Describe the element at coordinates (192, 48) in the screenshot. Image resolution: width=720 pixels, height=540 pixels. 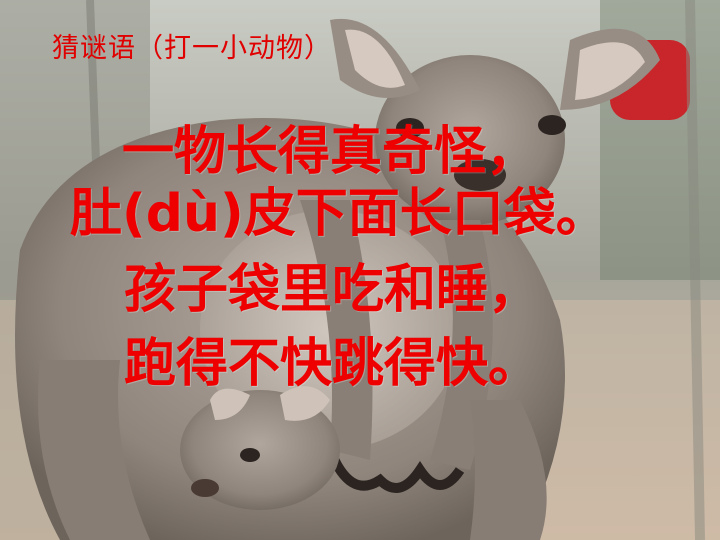
I see `slide-title: 猜谜语（打一小动物）` at that location.